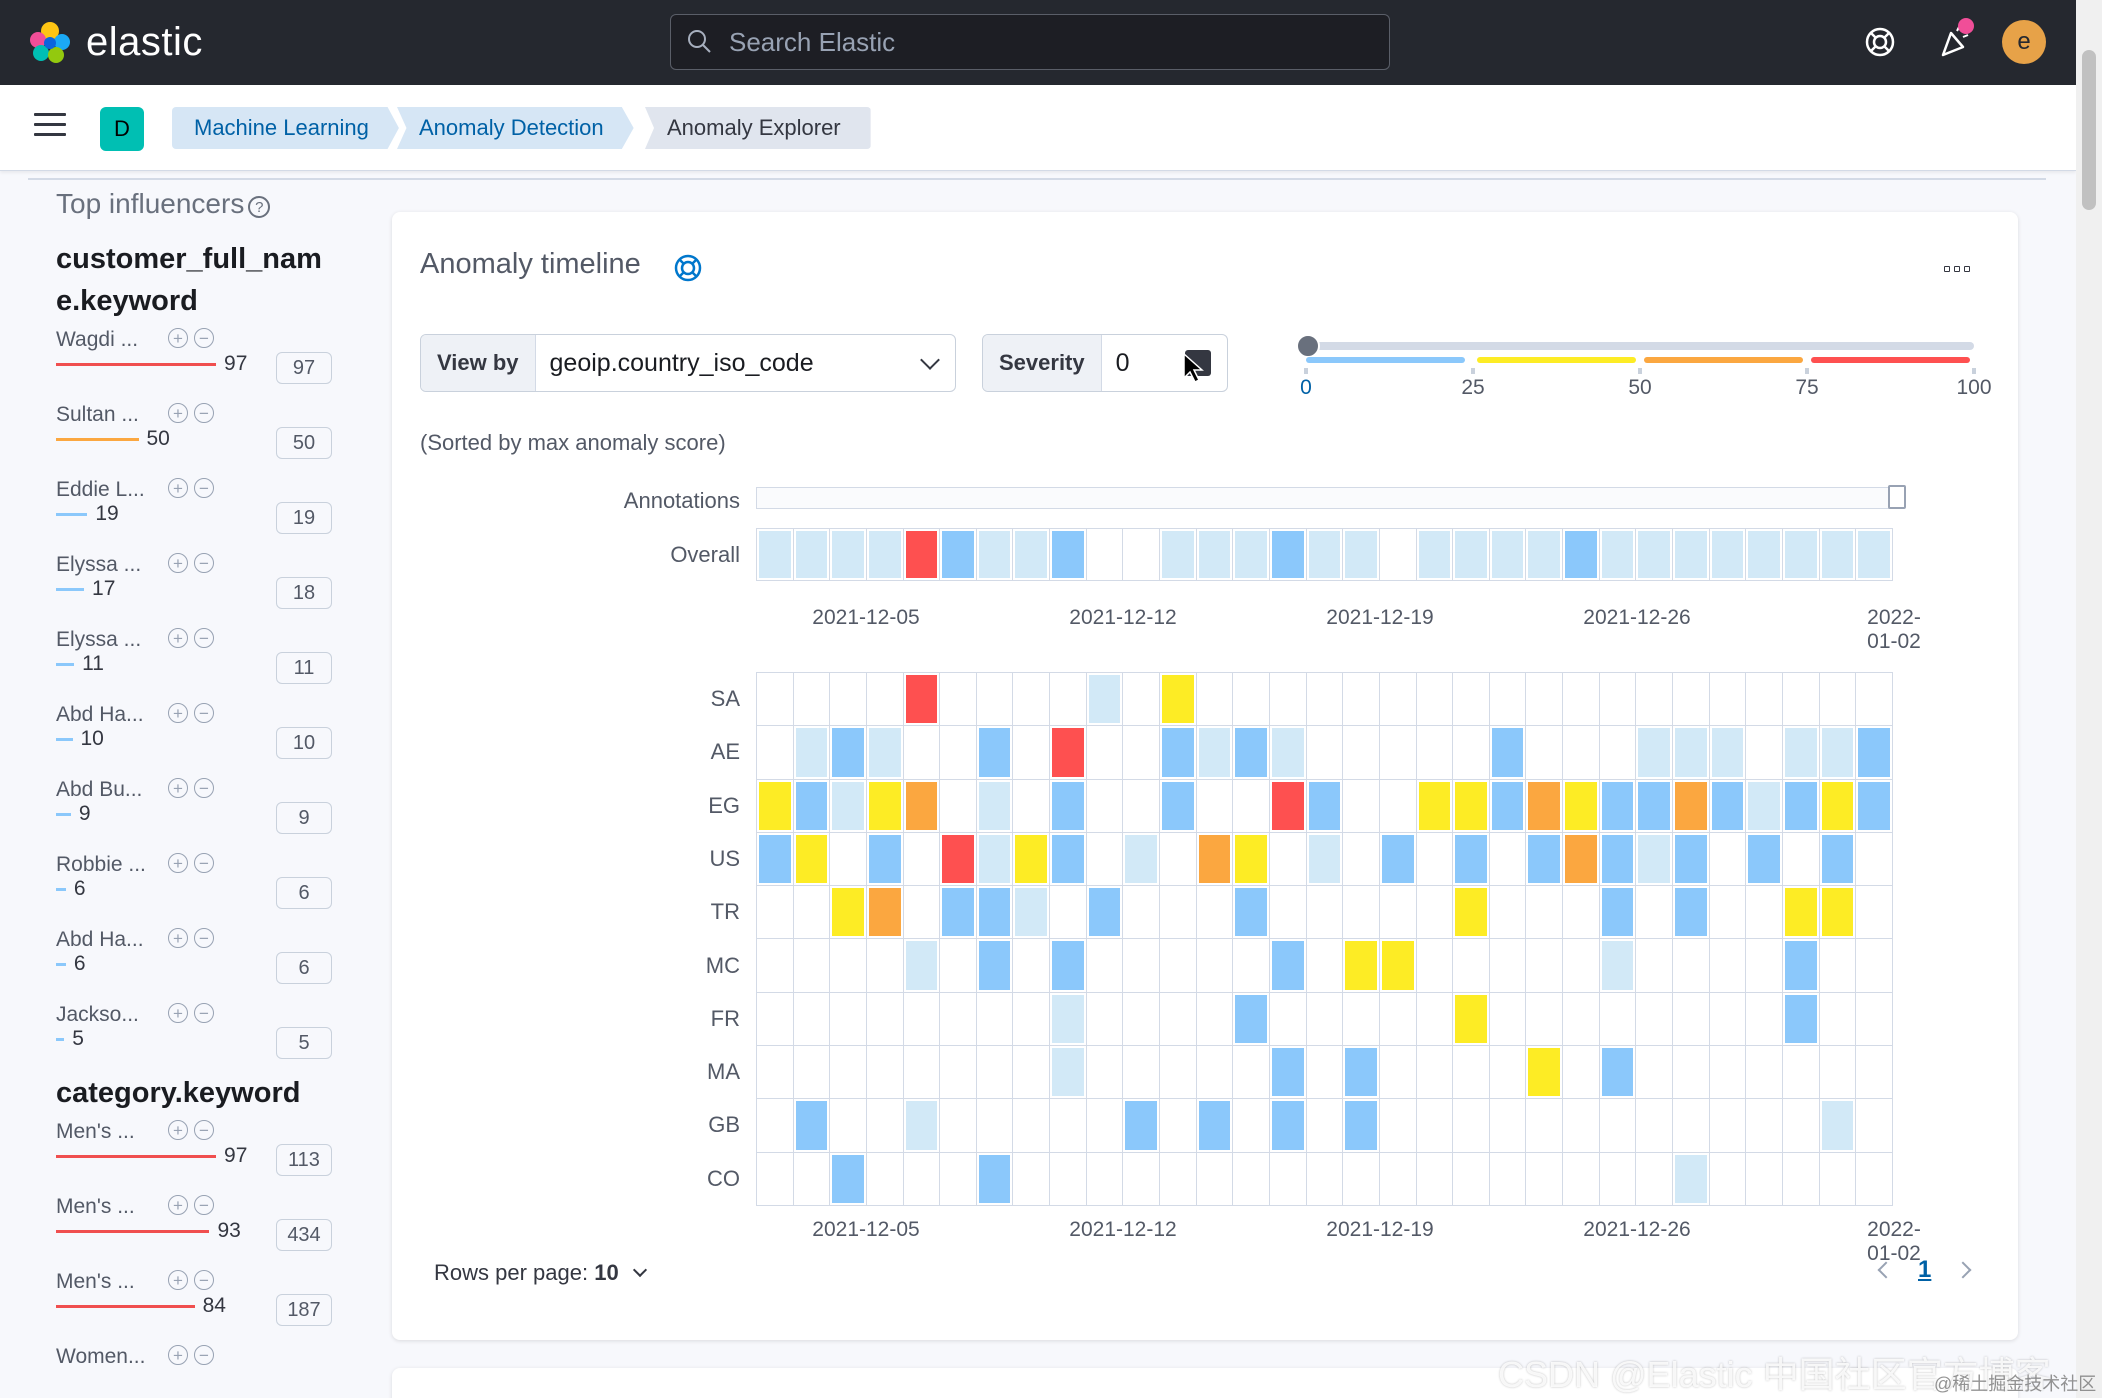 The height and width of the screenshot is (1398, 2102). I want to click on lifebuoy-icon, so click(688, 268).